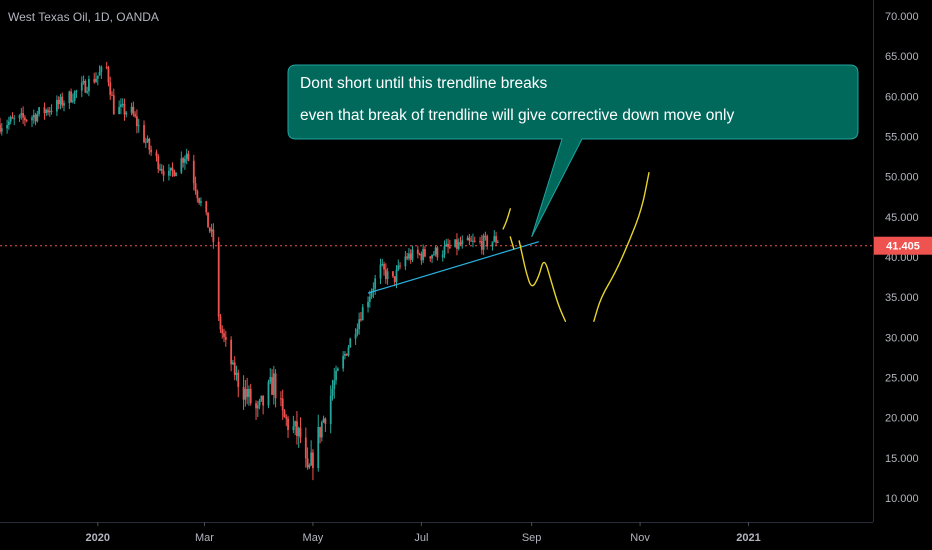  Describe the element at coordinates (98, 538) in the screenshot. I see `x-tick-label: 2020` at that location.